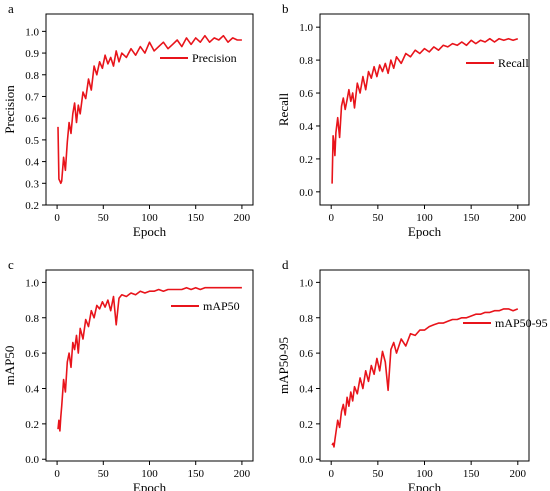 Image resolution: width=550 pixels, height=491 pixels. Describe the element at coordinates (285, 264) in the screenshot. I see `panel-label: d` at that location.